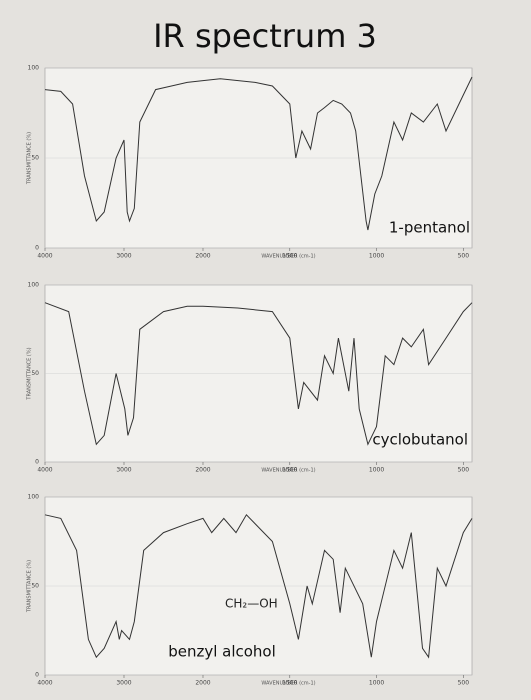 The image size is (531, 700). Describe the element at coordinates (222, 652) in the screenshot. I see `compound-label: benzyl alcohol` at that location.